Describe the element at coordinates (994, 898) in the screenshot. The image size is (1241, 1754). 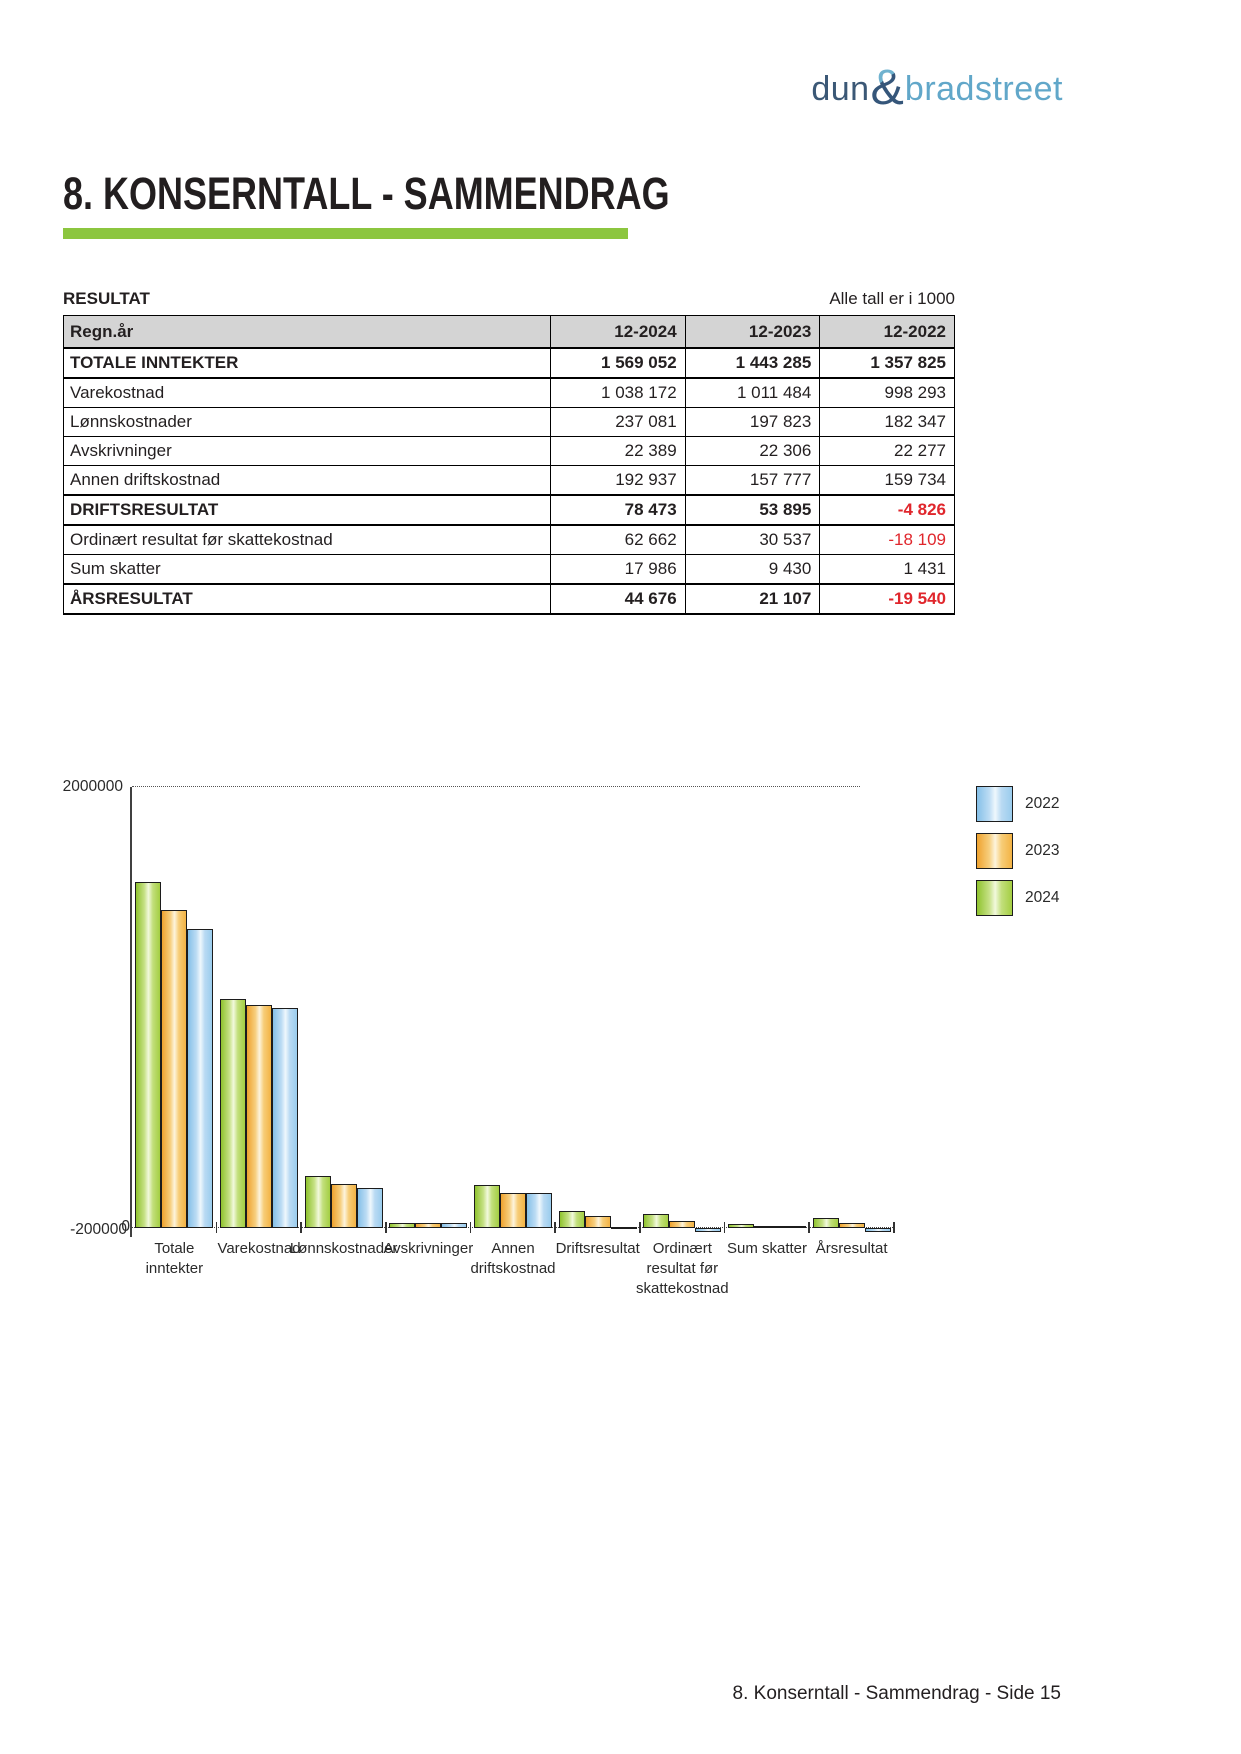
I see `legend-swatch-2024` at that location.